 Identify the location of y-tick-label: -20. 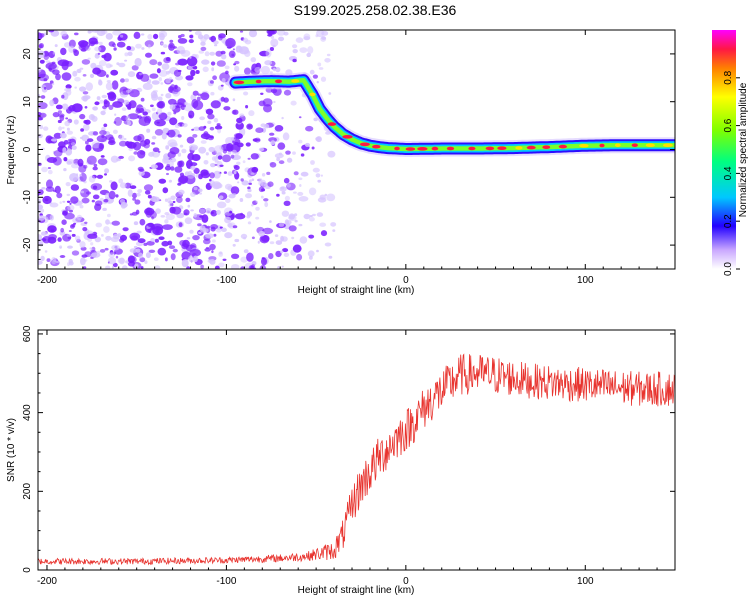
(27, 244).